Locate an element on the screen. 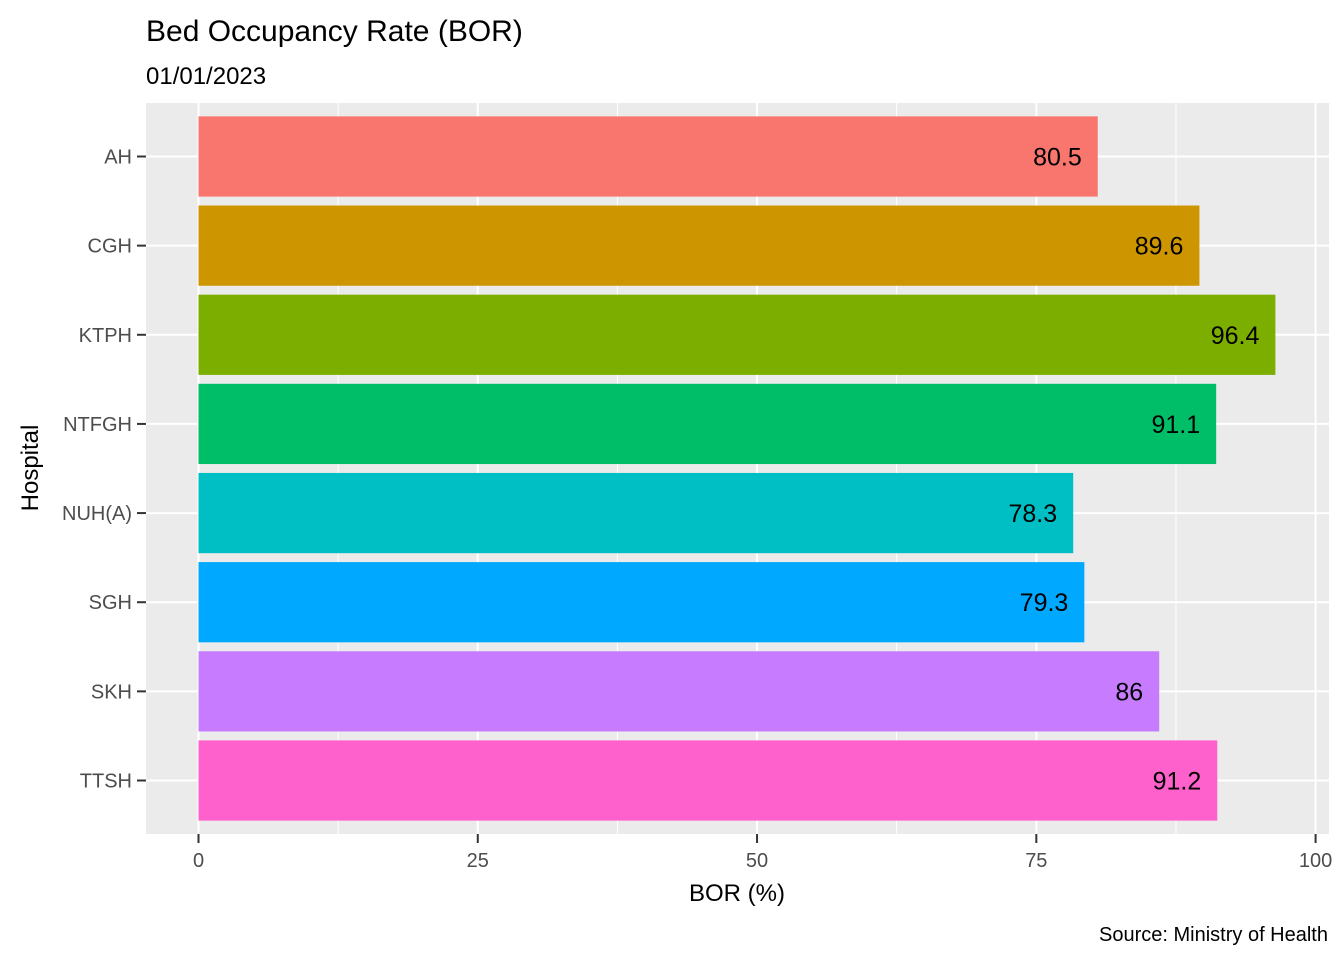 The width and height of the screenshot is (1344, 960). bar-cgh is located at coordinates (699, 245).